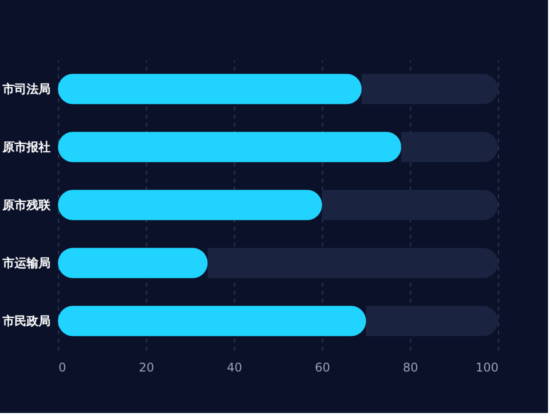  What do you see at coordinates (146, 367) in the screenshot?
I see `x-tick-label: 20` at bounding box center [146, 367].